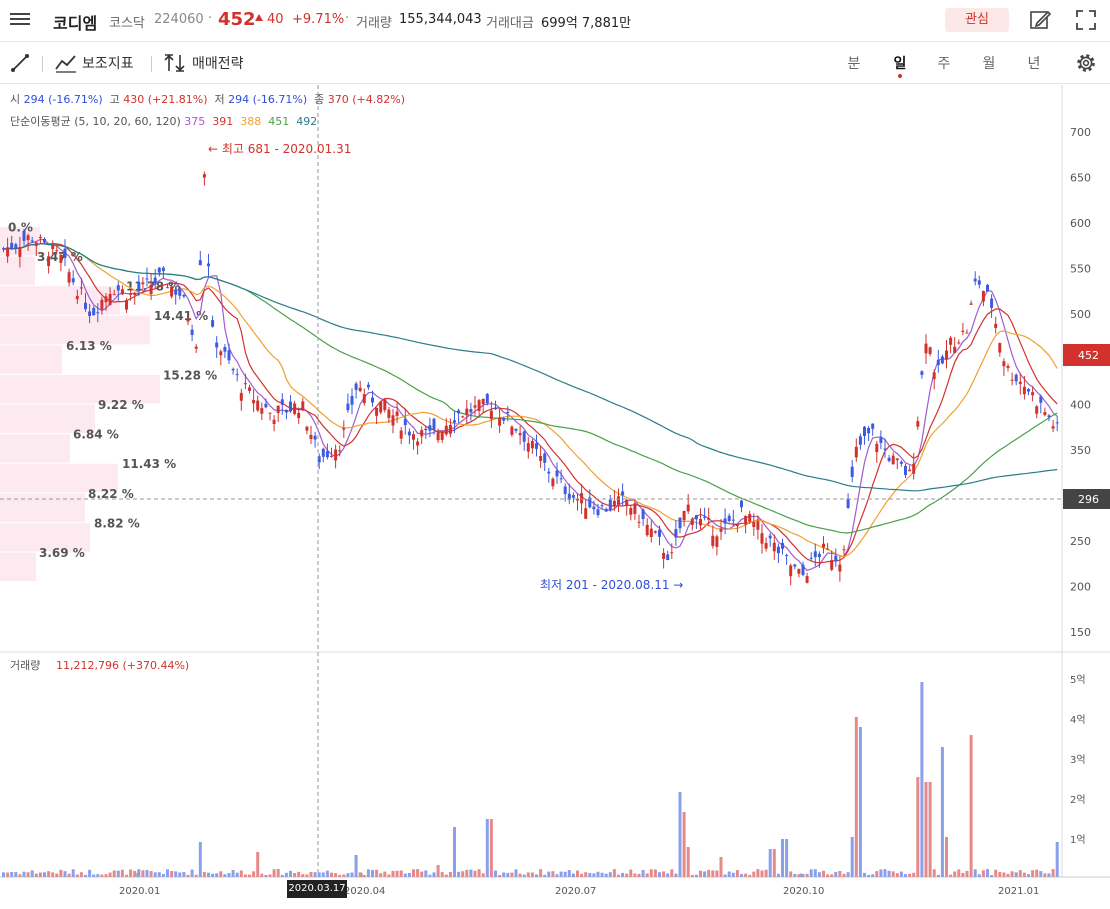 The height and width of the screenshot is (909, 1110). I want to click on volume-profile-bar, so click(47, 419).